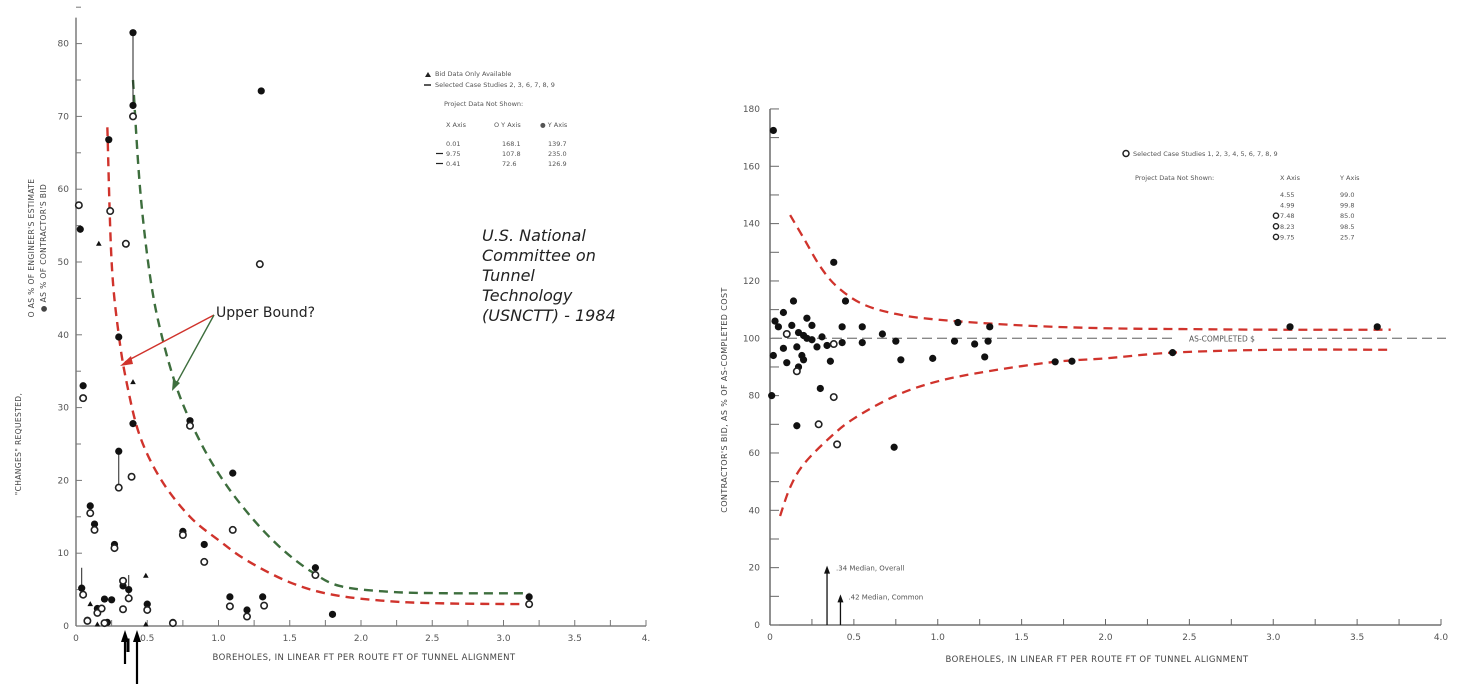 Image resolution: width=1458 pixels, height=686 pixels. Describe the element at coordinates (428, 74) in the screenshot. I see `legend-triangle-icon` at that location.